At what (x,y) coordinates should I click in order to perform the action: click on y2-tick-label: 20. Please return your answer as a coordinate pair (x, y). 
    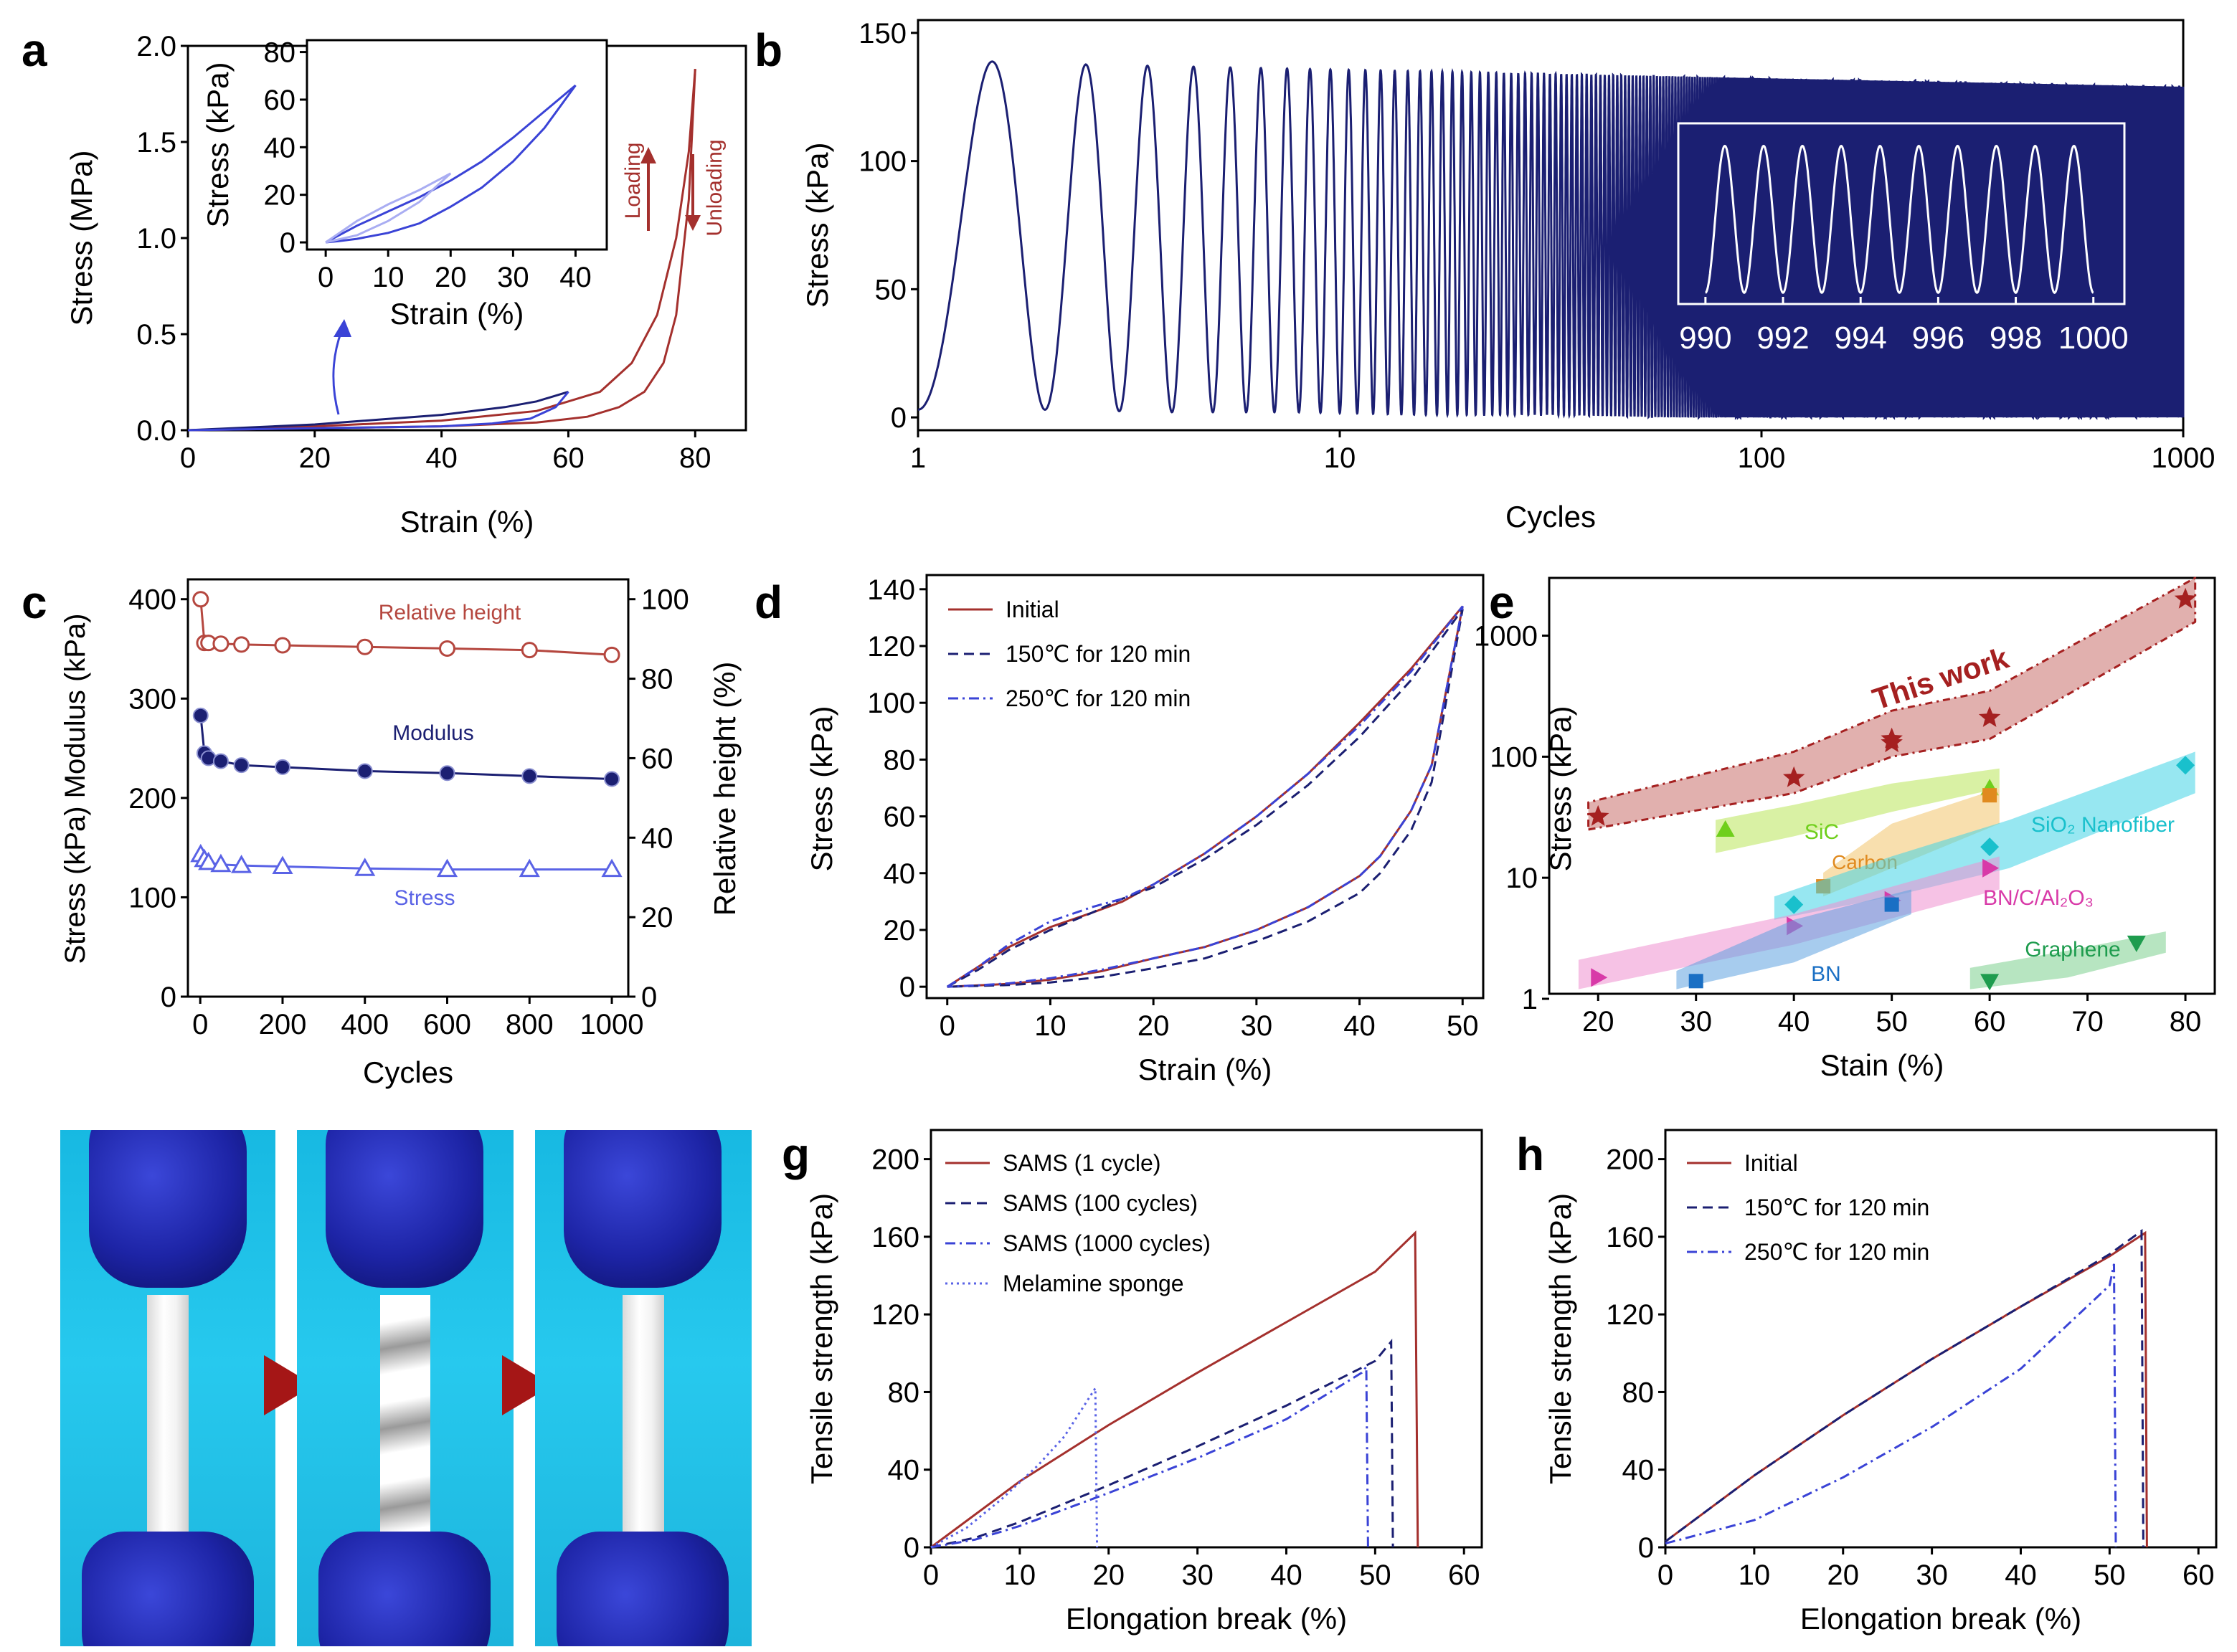
    Looking at the image, I should click on (657, 918).